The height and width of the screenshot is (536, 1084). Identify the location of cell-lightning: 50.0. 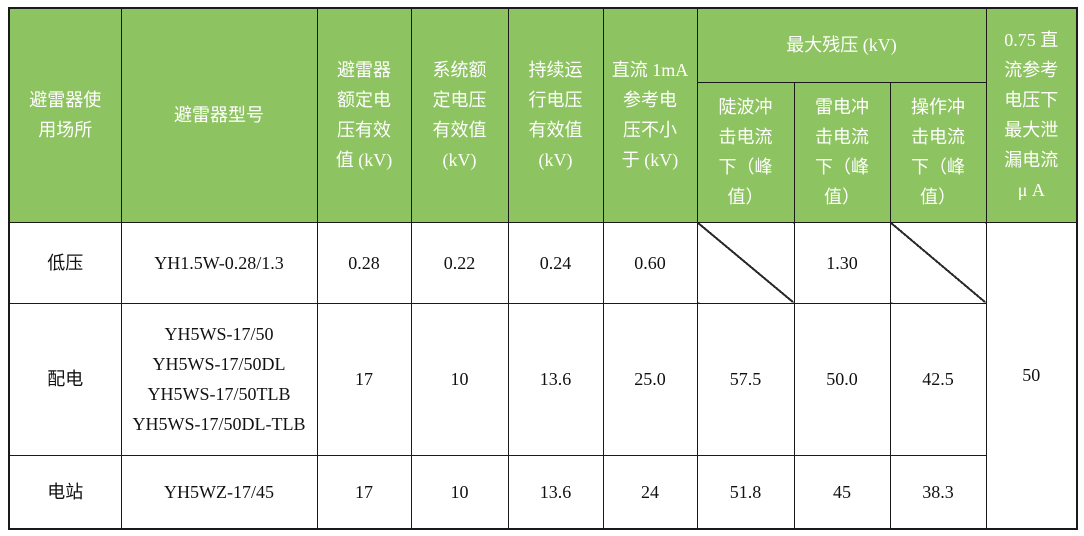
(842, 379).